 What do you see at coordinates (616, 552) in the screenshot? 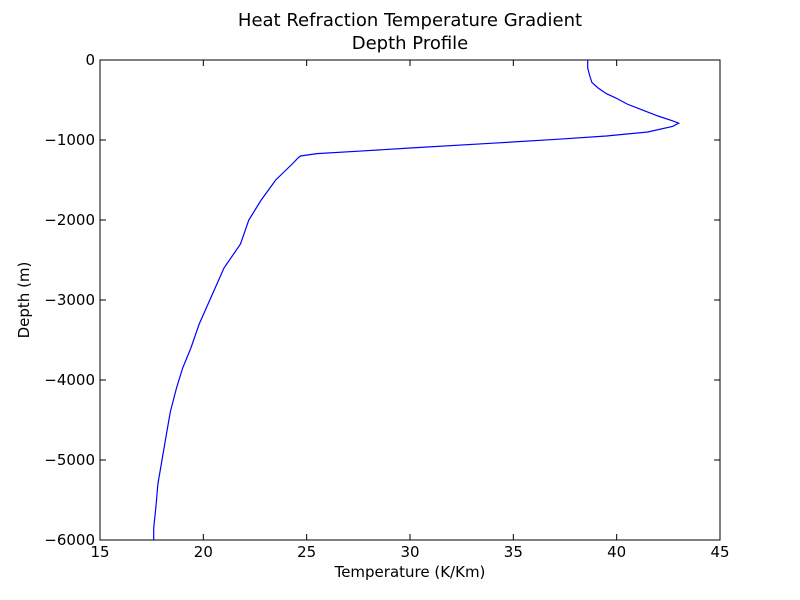
I see `x-tick-label: 40` at bounding box center [616, 552].